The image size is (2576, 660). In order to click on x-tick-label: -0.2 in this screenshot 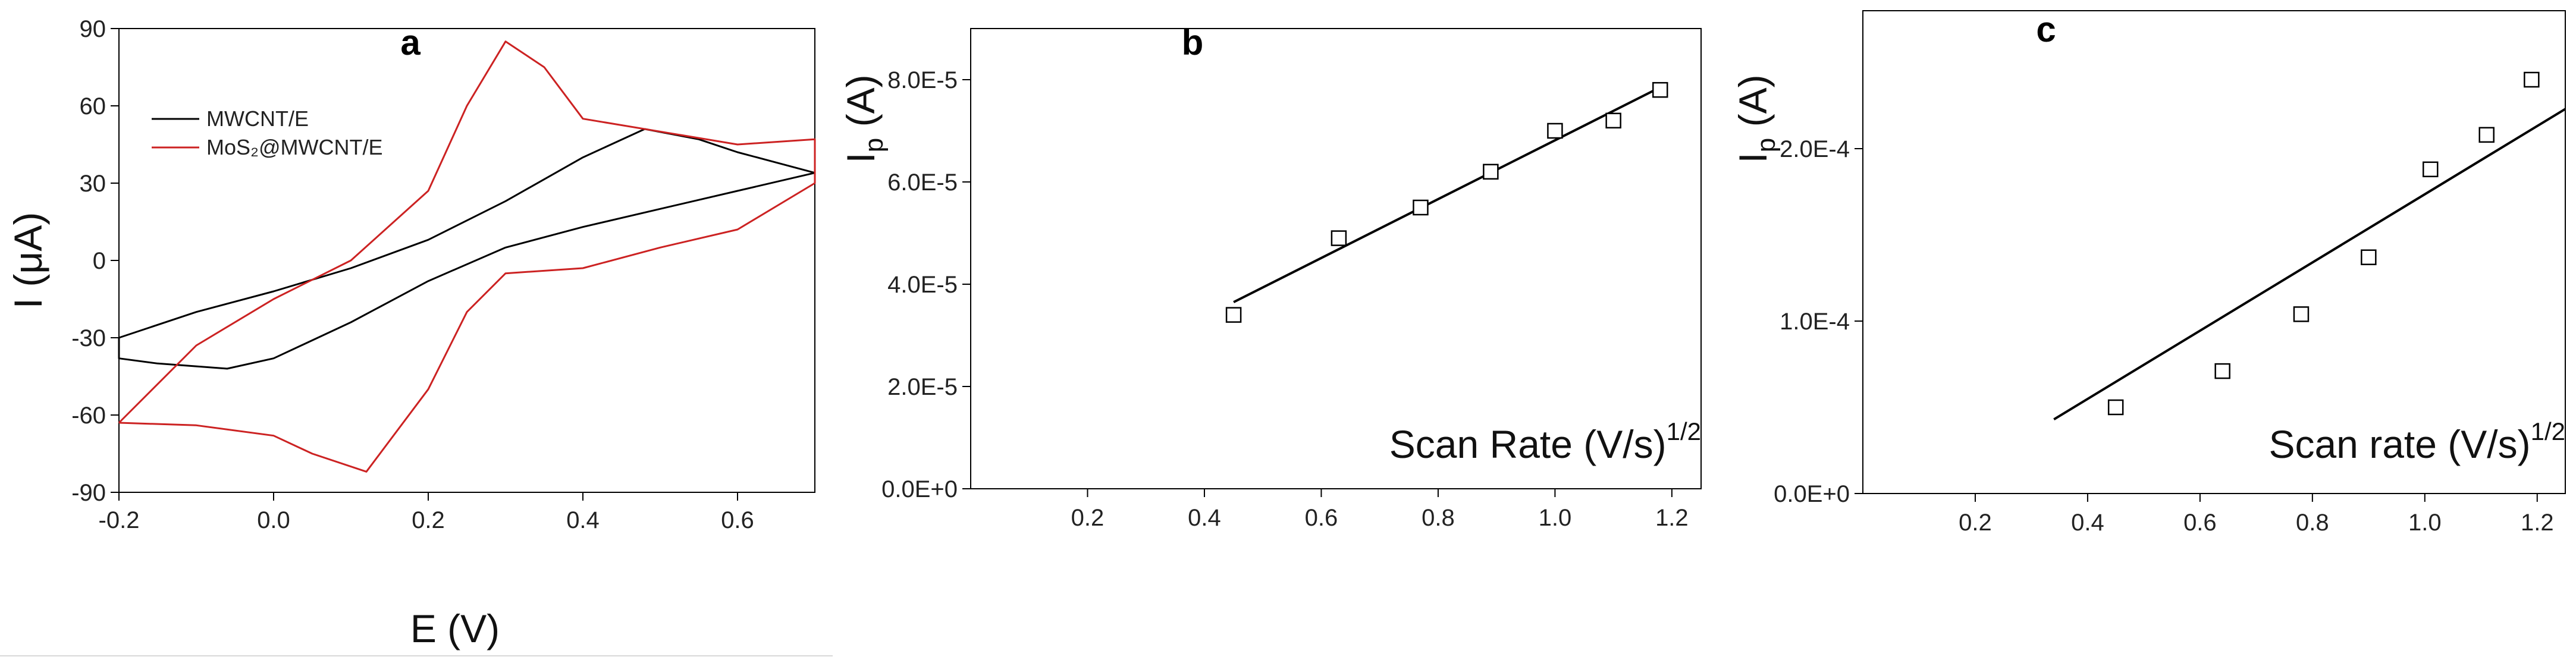, I will do `click(119, 520)`.